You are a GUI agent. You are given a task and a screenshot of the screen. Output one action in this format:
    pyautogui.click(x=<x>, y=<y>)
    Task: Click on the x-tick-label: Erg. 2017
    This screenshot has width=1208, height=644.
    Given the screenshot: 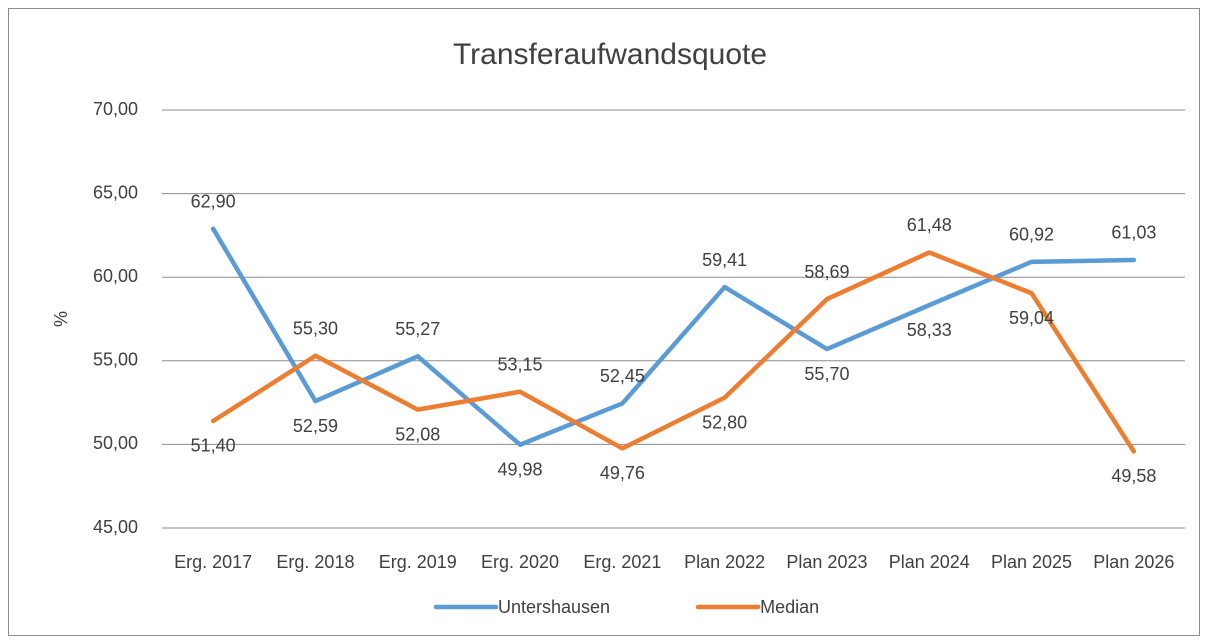 What is the action you would take?
    pyautogui.click(x=213, y=562)
    